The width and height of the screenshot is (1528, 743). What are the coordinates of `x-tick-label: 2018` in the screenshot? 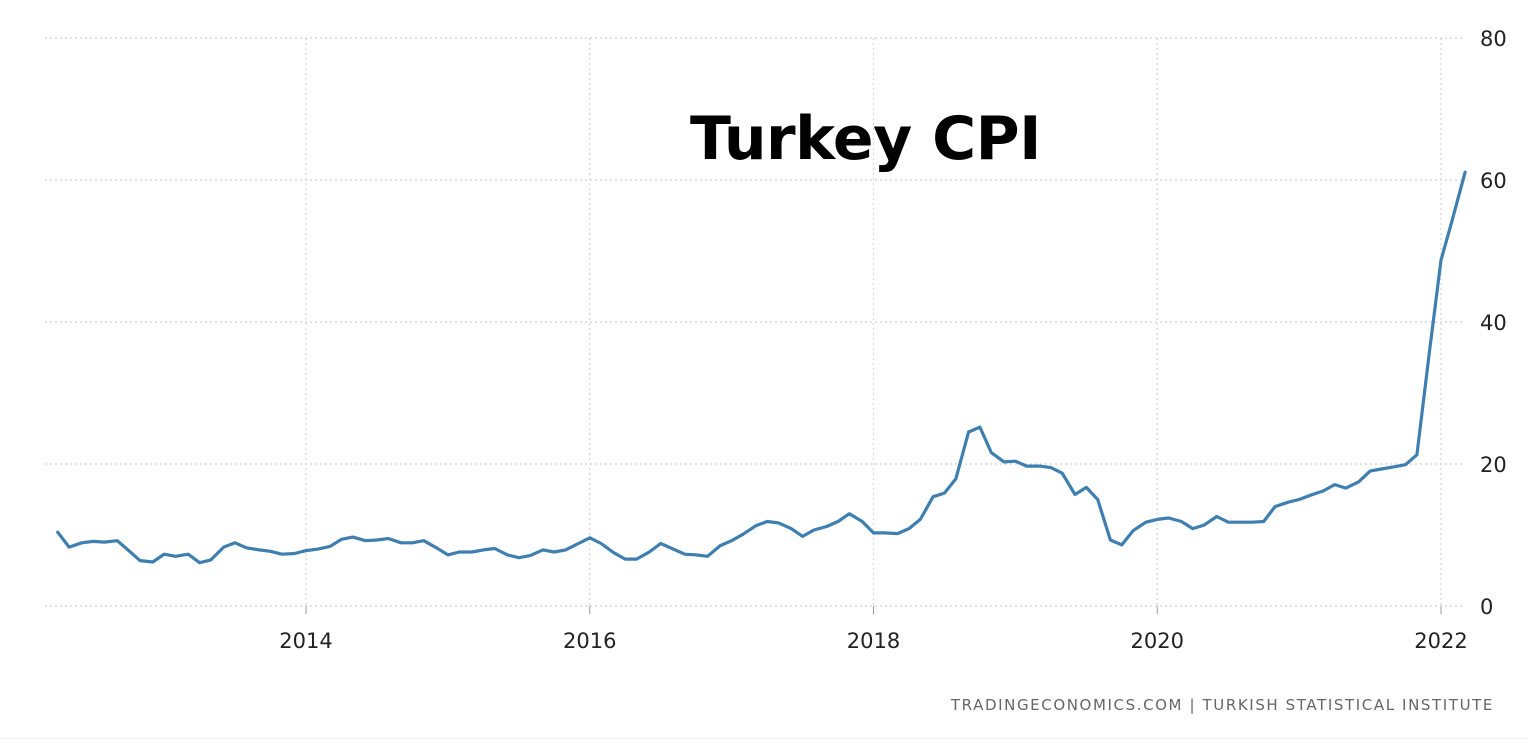 It's located at (873, 641).